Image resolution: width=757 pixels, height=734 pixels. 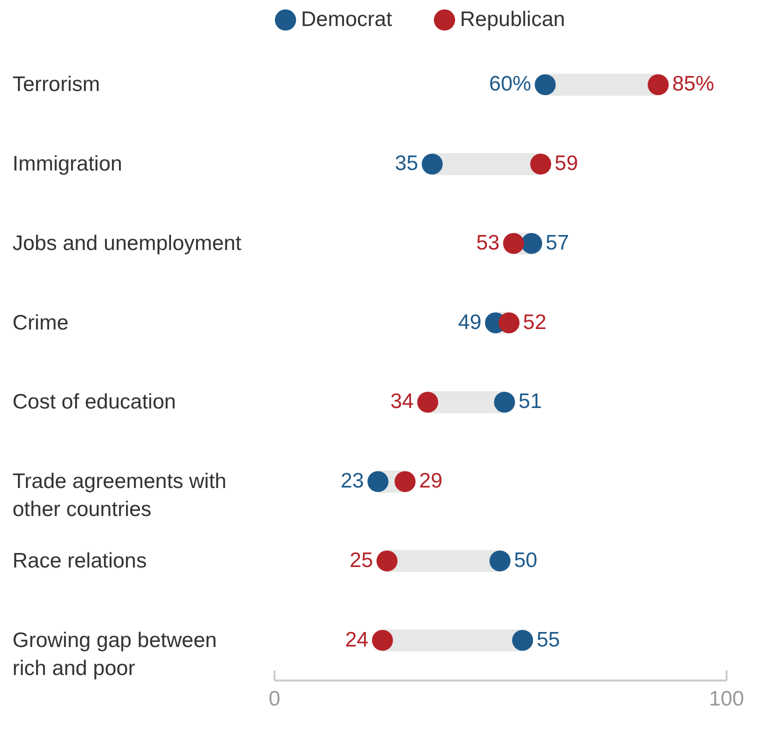 I want to click on data-label: 60%, so click(x=510, y=84).